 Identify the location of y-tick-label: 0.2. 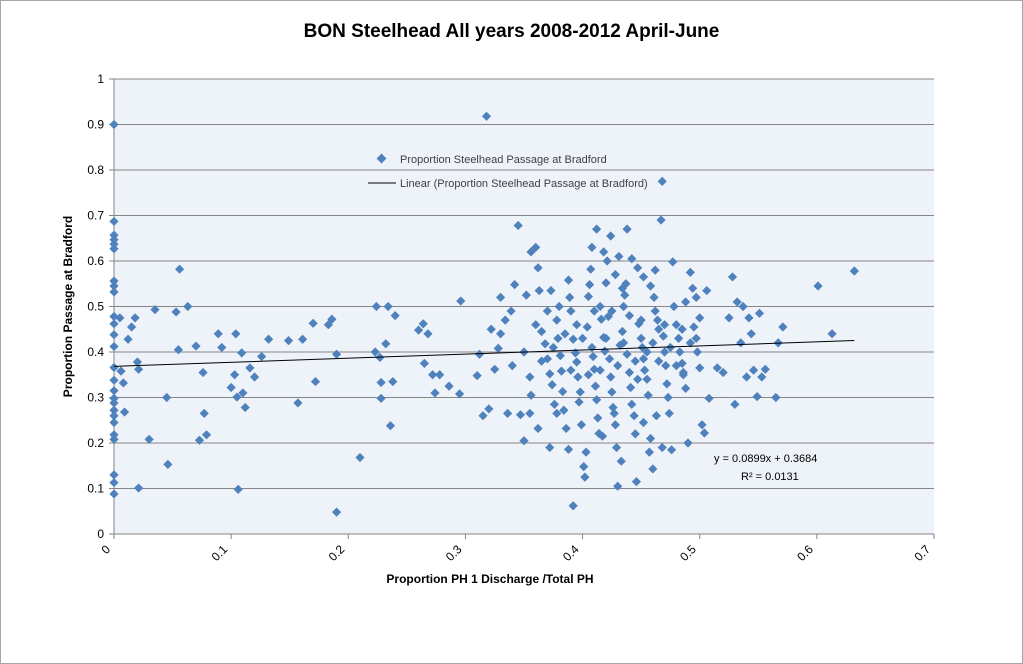
(95, 443).